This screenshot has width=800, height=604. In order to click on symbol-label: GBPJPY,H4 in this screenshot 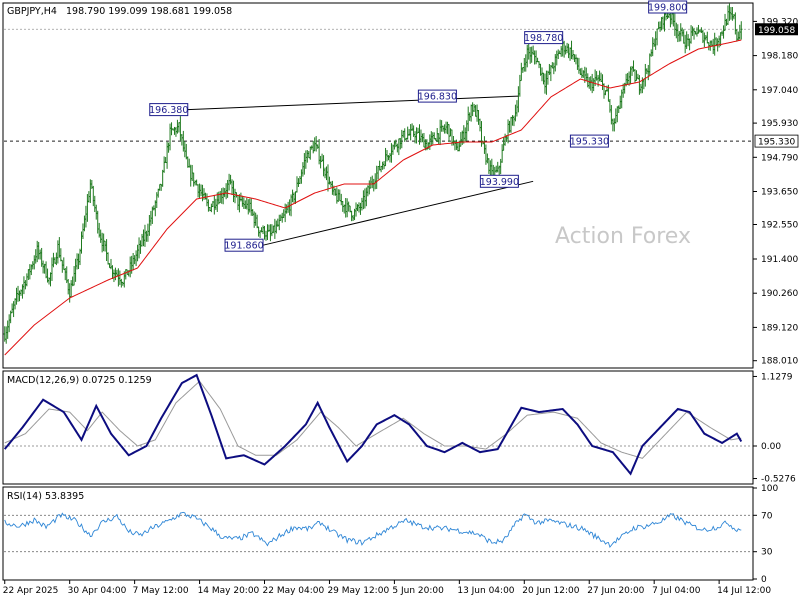, I will do `click(32, 11)`.